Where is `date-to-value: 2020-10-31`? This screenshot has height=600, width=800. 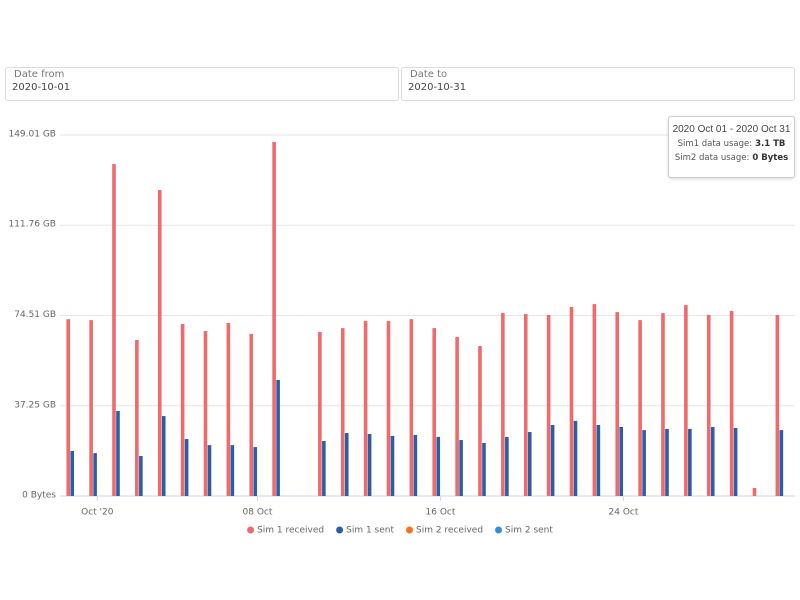 date-to-value: 2020-10-31 is located at coordinates (437, 87).